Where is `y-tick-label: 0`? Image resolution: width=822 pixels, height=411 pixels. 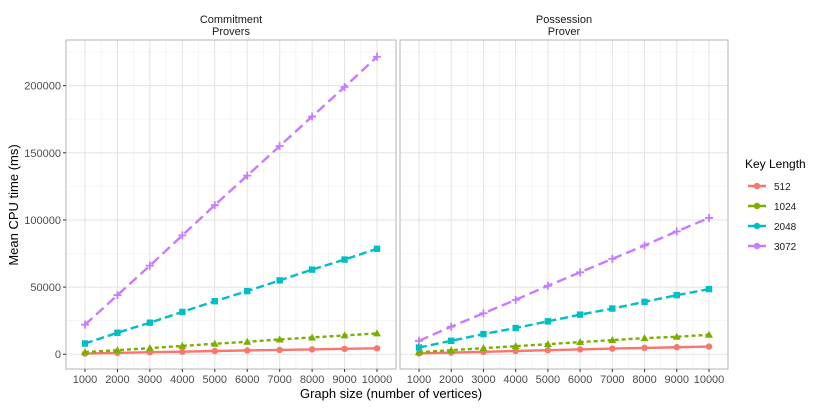 y-tick-label: 0 is located at coordinates (58, 355).